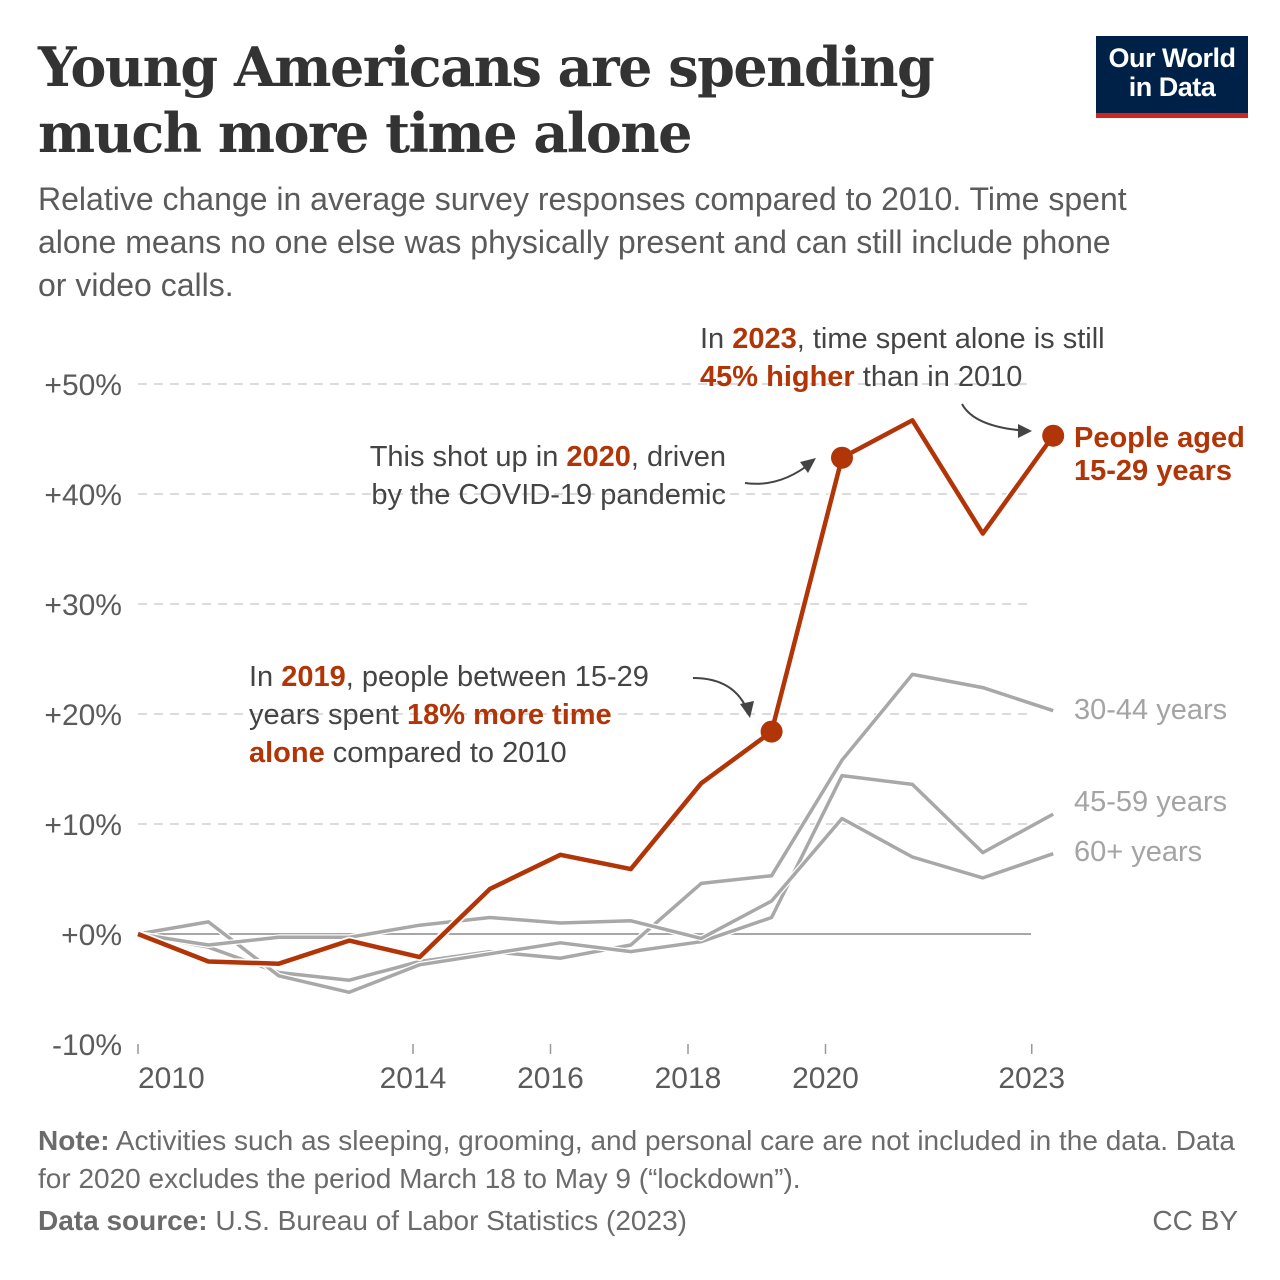 Image resolution: width=1280 pixels, height=1280 pixels. Describe the element at coordinates (83, 495) in the screenshot. I see `y-tick-label: +40%` at that location.